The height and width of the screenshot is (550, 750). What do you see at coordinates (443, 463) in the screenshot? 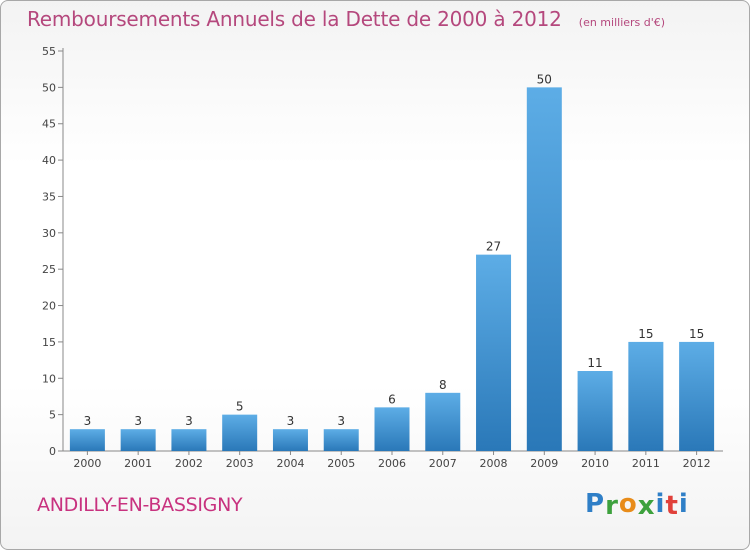
I see `x-tick-label-2007: 2007` at bounding box center [443, 463].